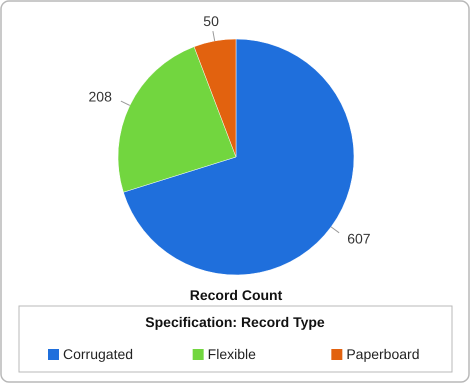 This screenshot has height=383, width=470. What do you see at coordinates (98, 354) in the screenshot?
I see `legend-label: Corrugated` at bounding box center [98, 354].